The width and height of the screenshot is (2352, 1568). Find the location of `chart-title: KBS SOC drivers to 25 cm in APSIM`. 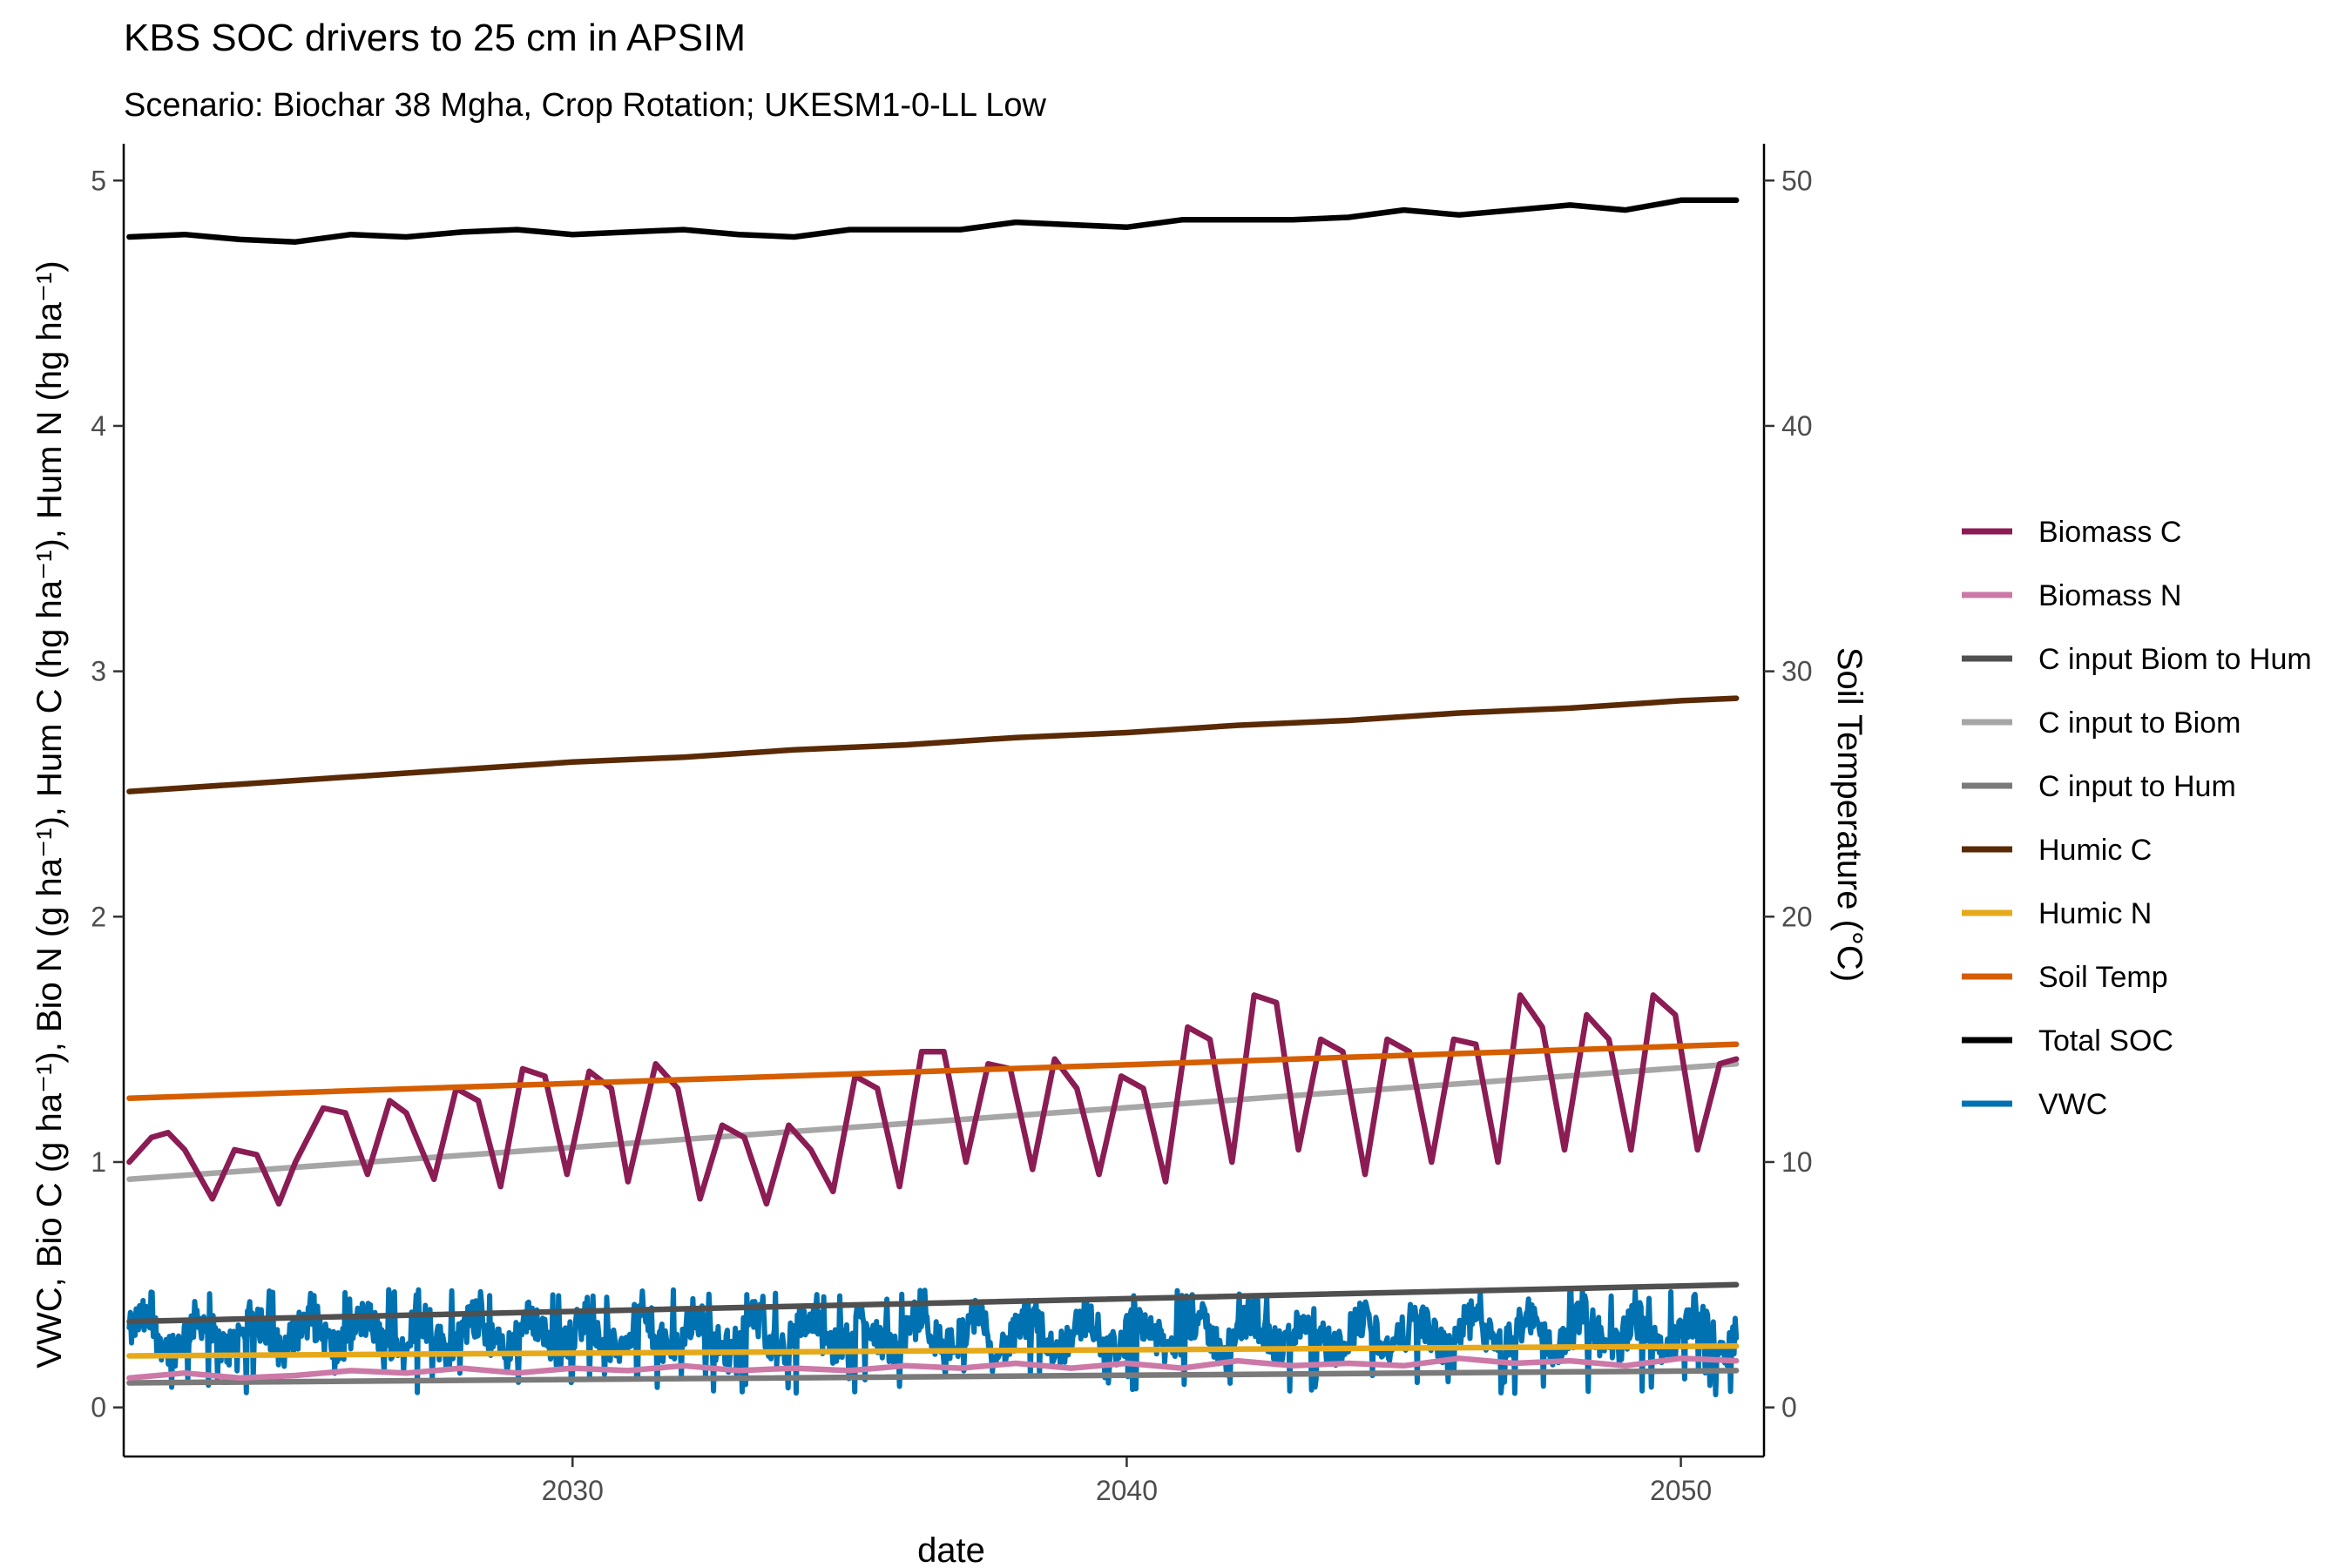

chart-title: KBS SOC drivers to 25 cm in APSIM is located at coordinates (435, 38).